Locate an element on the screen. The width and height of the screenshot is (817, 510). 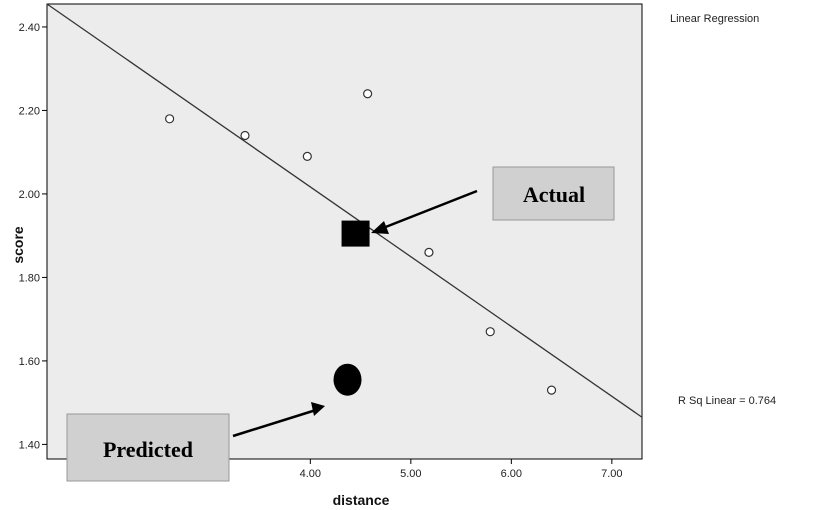
actual-callout-box is located at coordinates (553, 193).